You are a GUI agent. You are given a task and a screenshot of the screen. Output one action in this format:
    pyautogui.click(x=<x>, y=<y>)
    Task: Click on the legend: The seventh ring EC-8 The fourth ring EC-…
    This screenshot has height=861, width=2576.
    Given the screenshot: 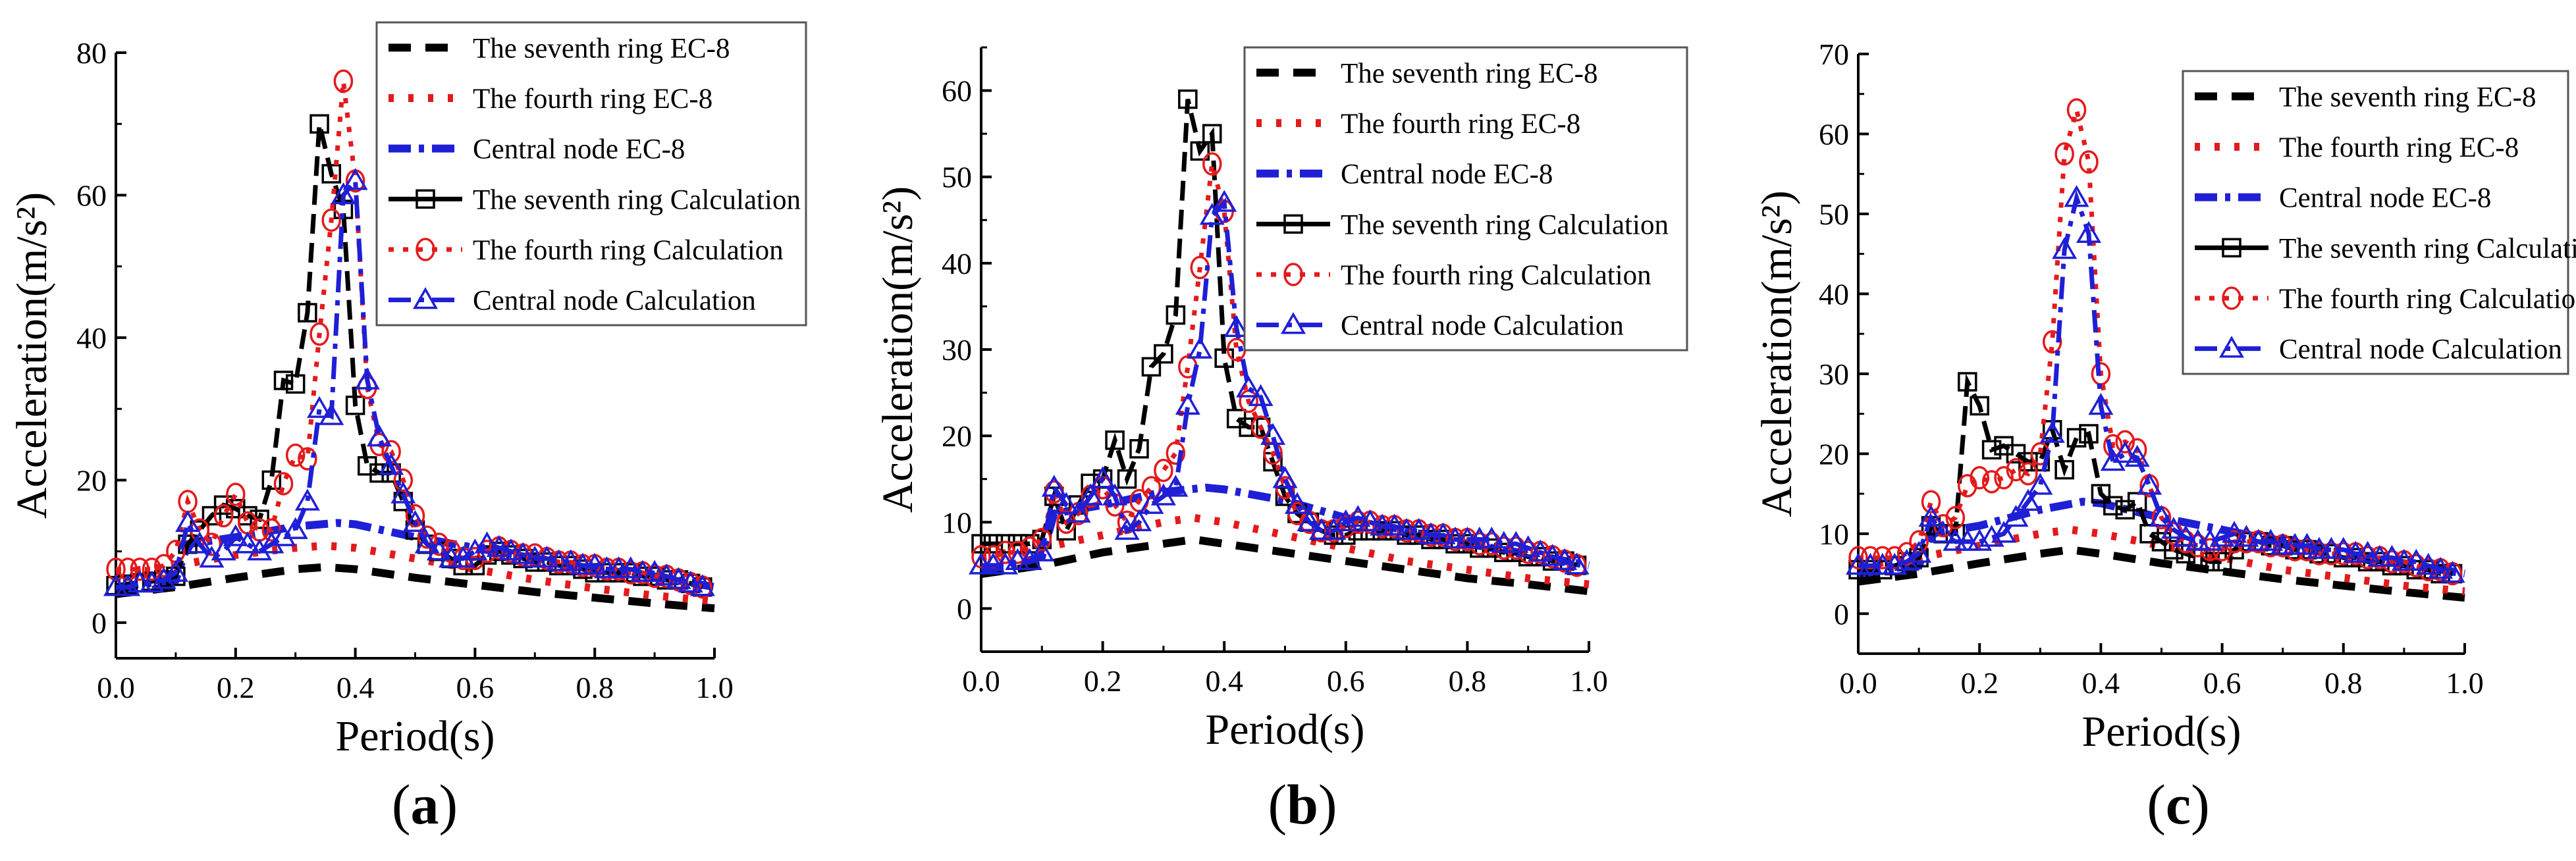 What is the action you would take?
    pyautogui.click(x=2379, y=222)
    